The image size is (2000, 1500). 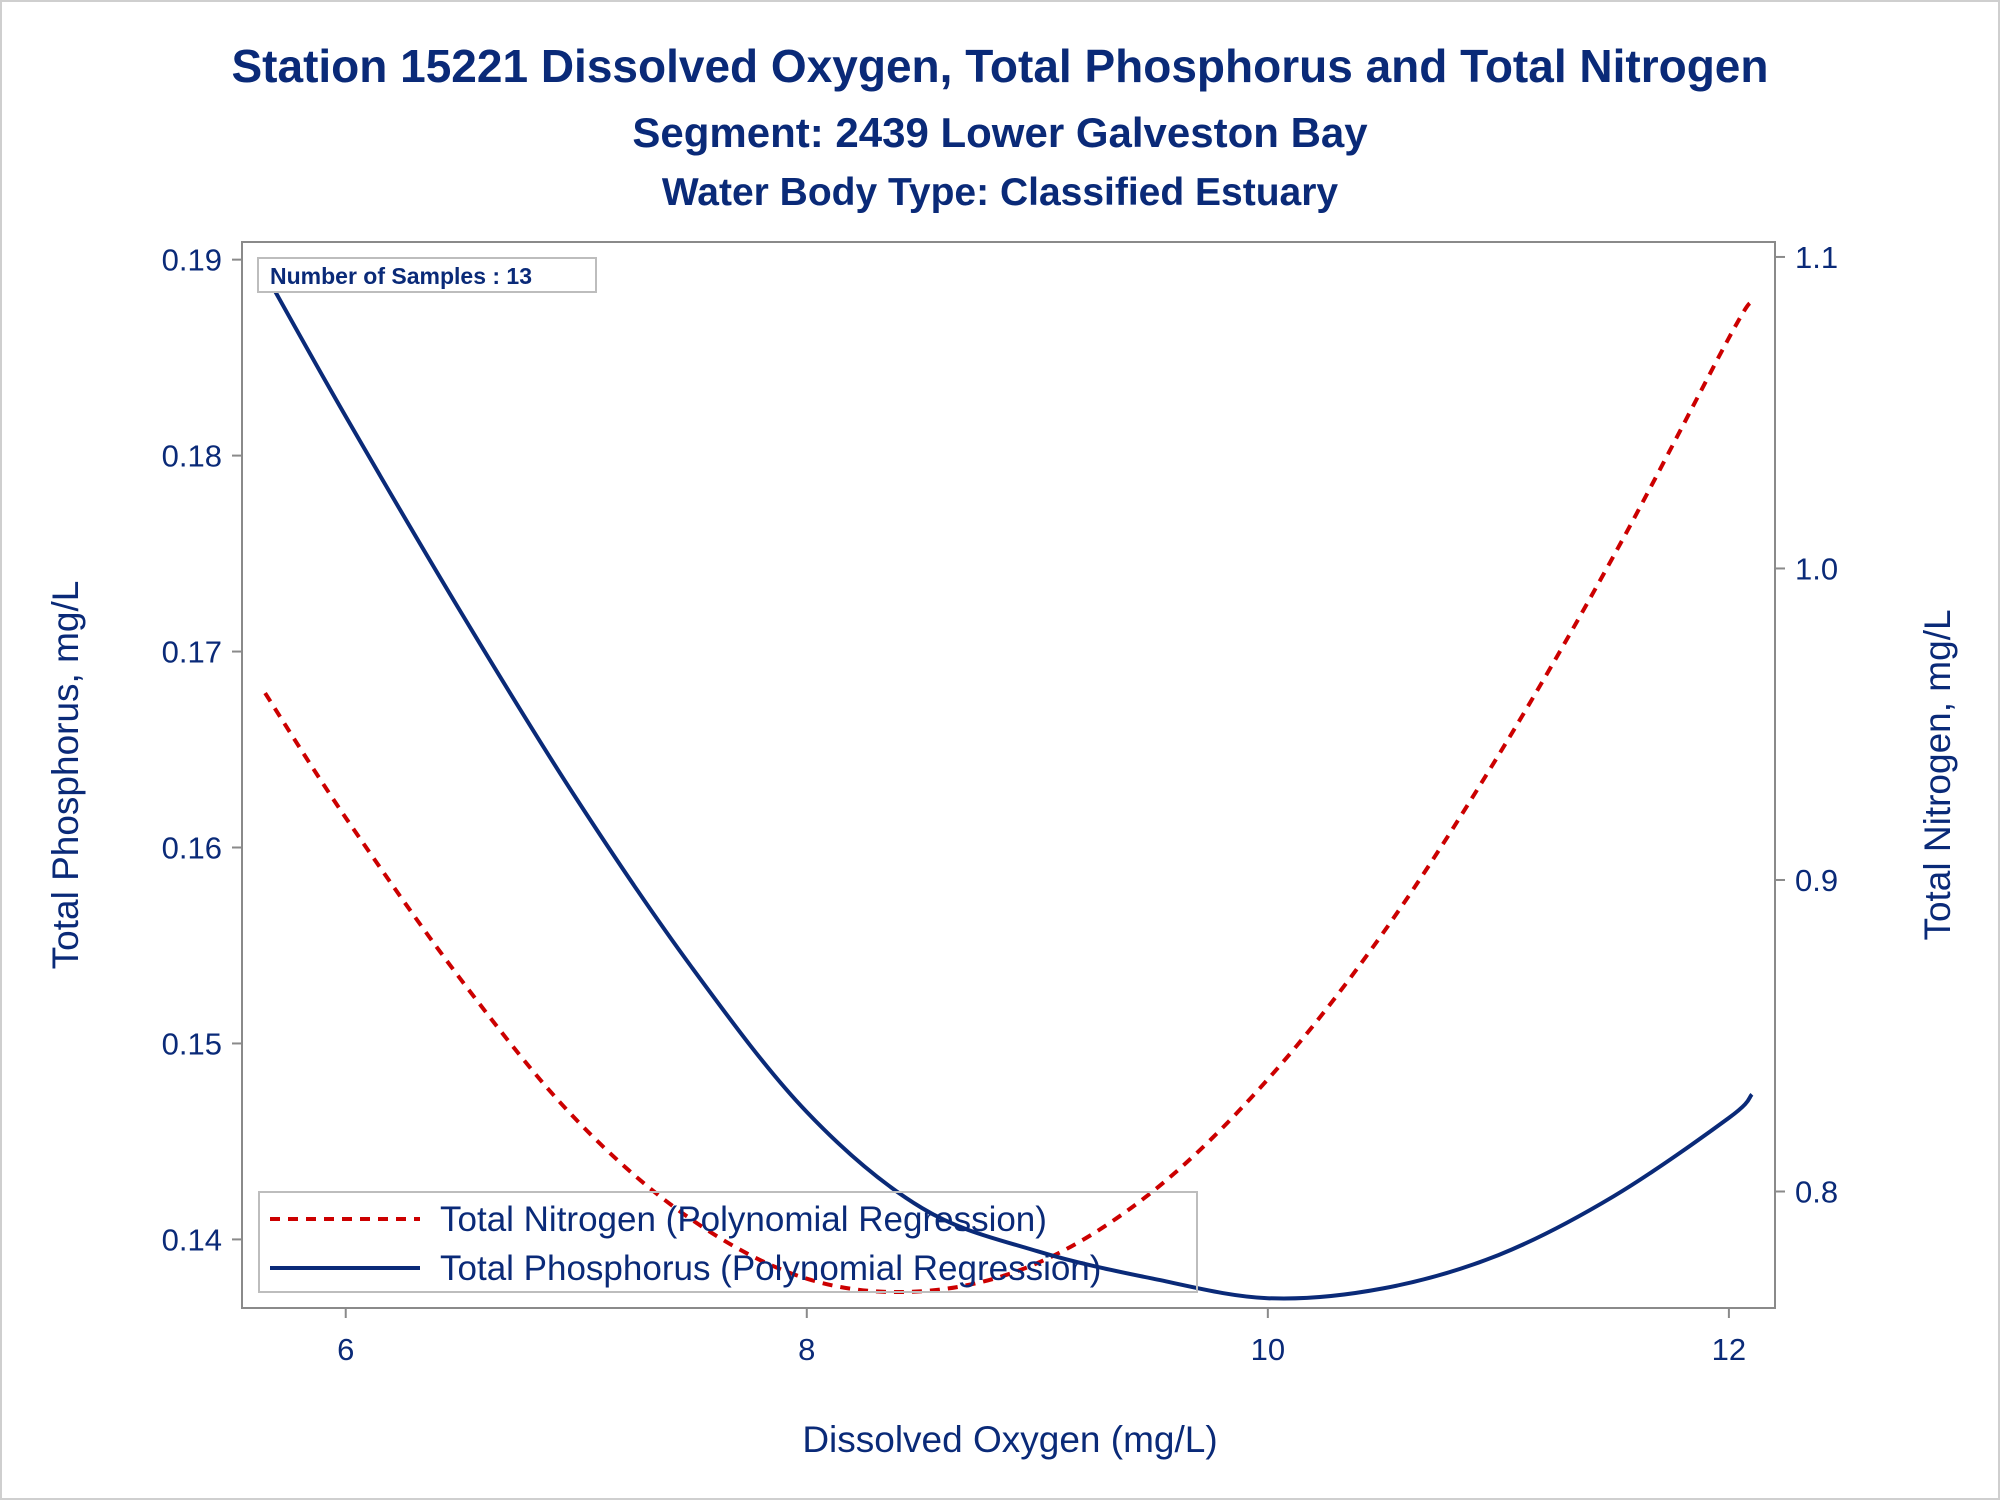 What do you see at coordinates (192, 652) in the screenshot?
I see `y-left-tick-label: 0.17` at bounding box center [192, 652].